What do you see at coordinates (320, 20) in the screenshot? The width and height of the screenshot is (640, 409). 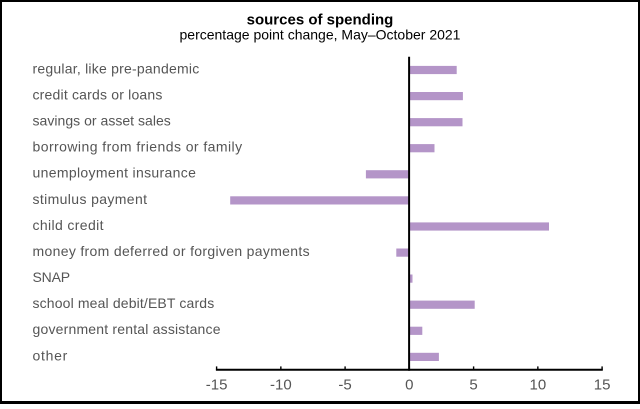 I see `svg-text: sources of spending` at bounding box center [320, 20].